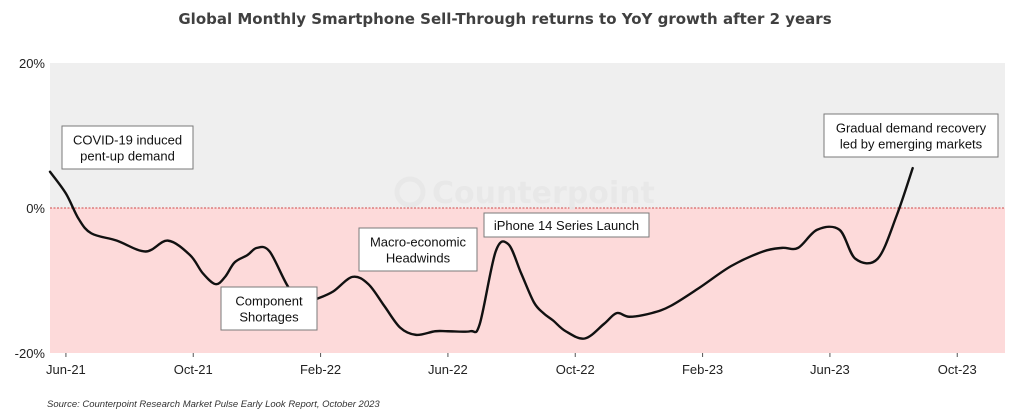 The width and height of the screenshot is (1011, 417). What do you see at coordinates (911, 144) in the screenshot?
I see `annotation-text: led by emerging markets` at bounding box center [911, 144].